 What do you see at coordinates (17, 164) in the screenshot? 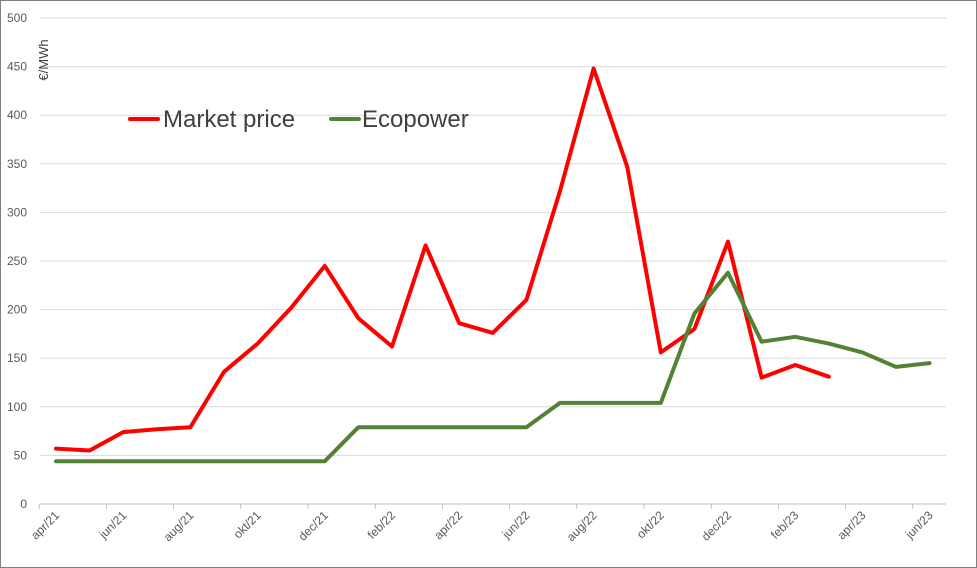
I see `y-tick-label: 350` at bounding box center [17, 164].